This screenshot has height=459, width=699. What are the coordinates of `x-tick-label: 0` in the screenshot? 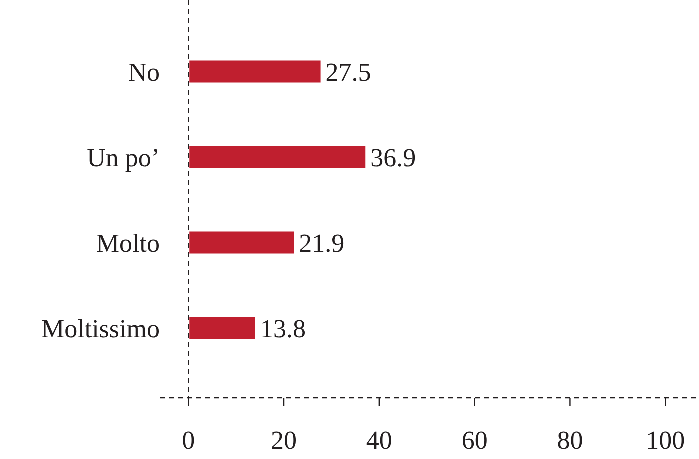 It's located at (189, 440).